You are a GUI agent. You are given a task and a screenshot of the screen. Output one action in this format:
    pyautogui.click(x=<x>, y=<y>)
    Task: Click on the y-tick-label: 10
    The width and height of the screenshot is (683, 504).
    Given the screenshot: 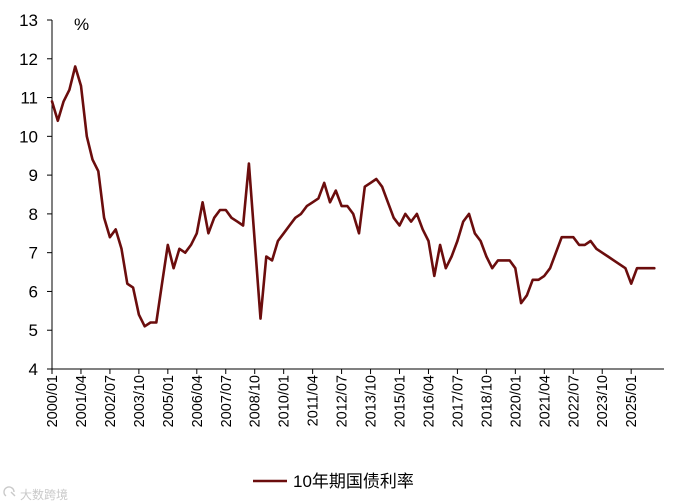 What is the action you would take?
    pyautogui.click(x=28, y=136)
    